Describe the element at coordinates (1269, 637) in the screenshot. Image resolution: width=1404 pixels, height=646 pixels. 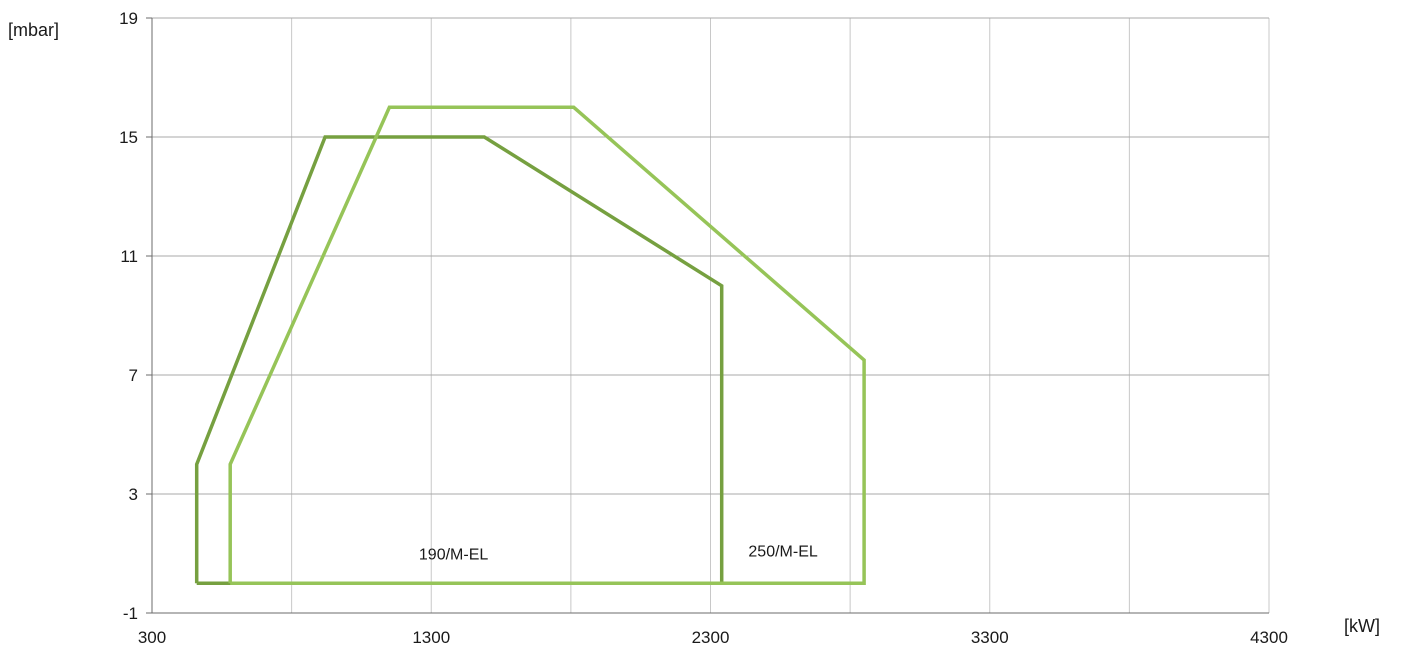
I see `x-tick-label: 4300` at that location.